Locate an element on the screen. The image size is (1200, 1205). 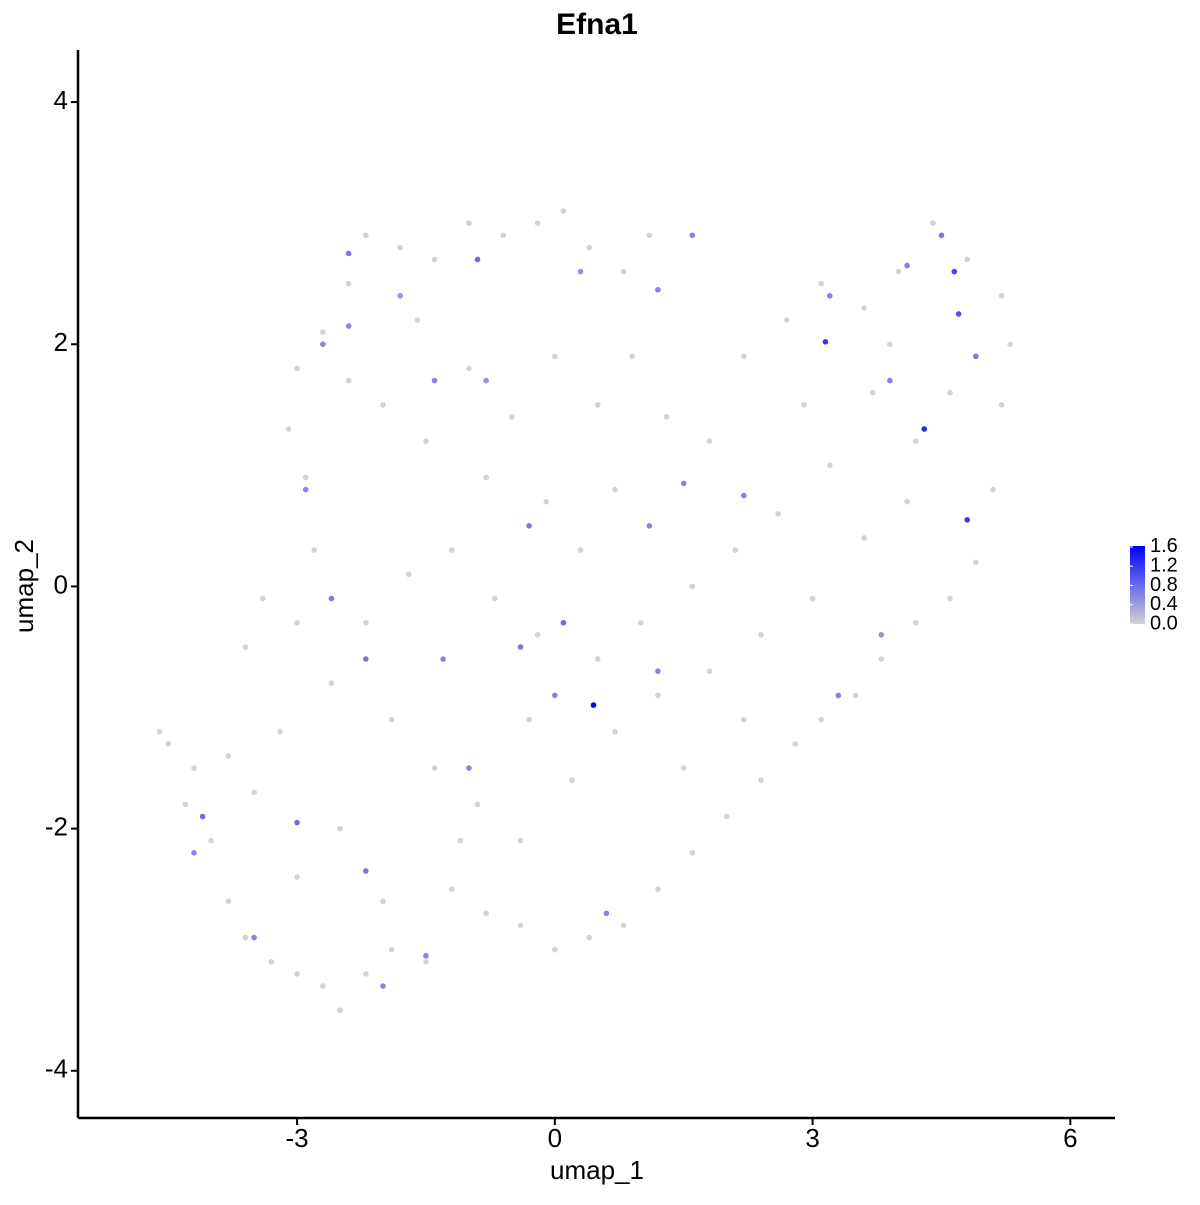
x-tick-label: 0 is located at coordinates (555, 1138).